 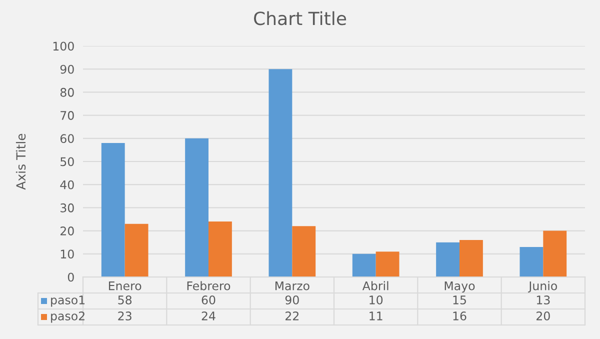 What do you see at coordinates (125, 315) in the screenshot?
I see `data-label: 23` at bounding box center [125, 315].